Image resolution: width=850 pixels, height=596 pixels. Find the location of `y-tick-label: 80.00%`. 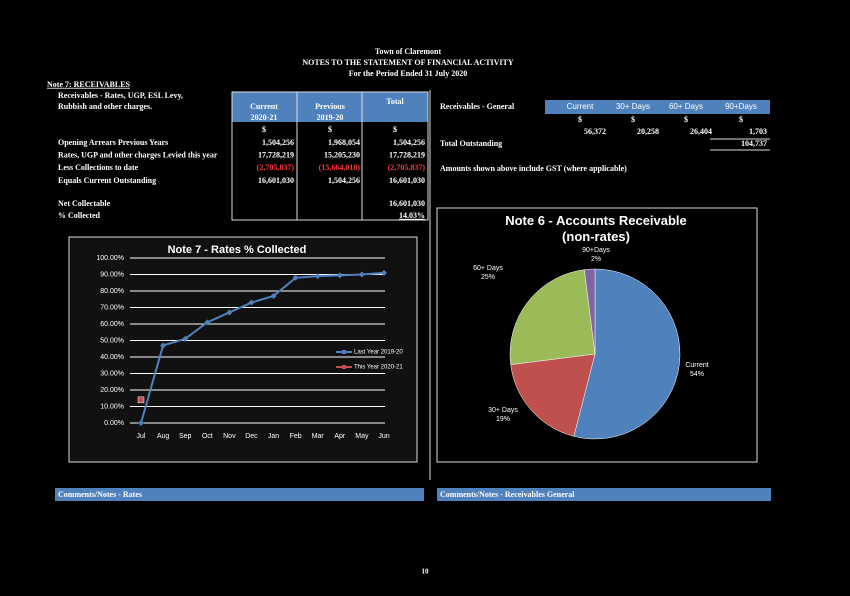

y-tick-label: 80.00% is located at coordinates (112, 291).